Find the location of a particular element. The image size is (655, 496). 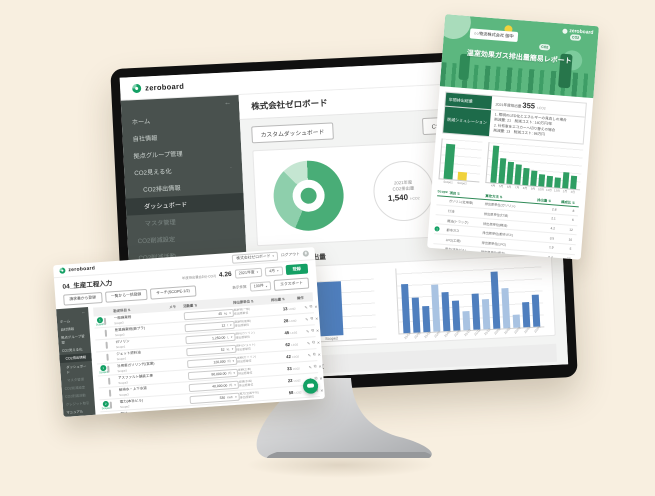

month-select: 4月 ▾ is located at coordinates (273, 271).